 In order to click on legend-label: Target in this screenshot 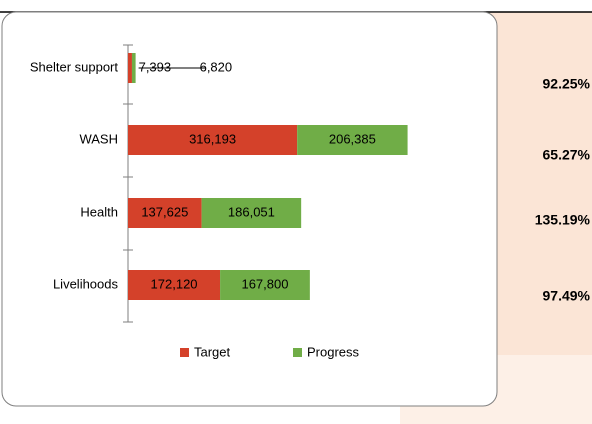, I will do `click(212, 351)`.